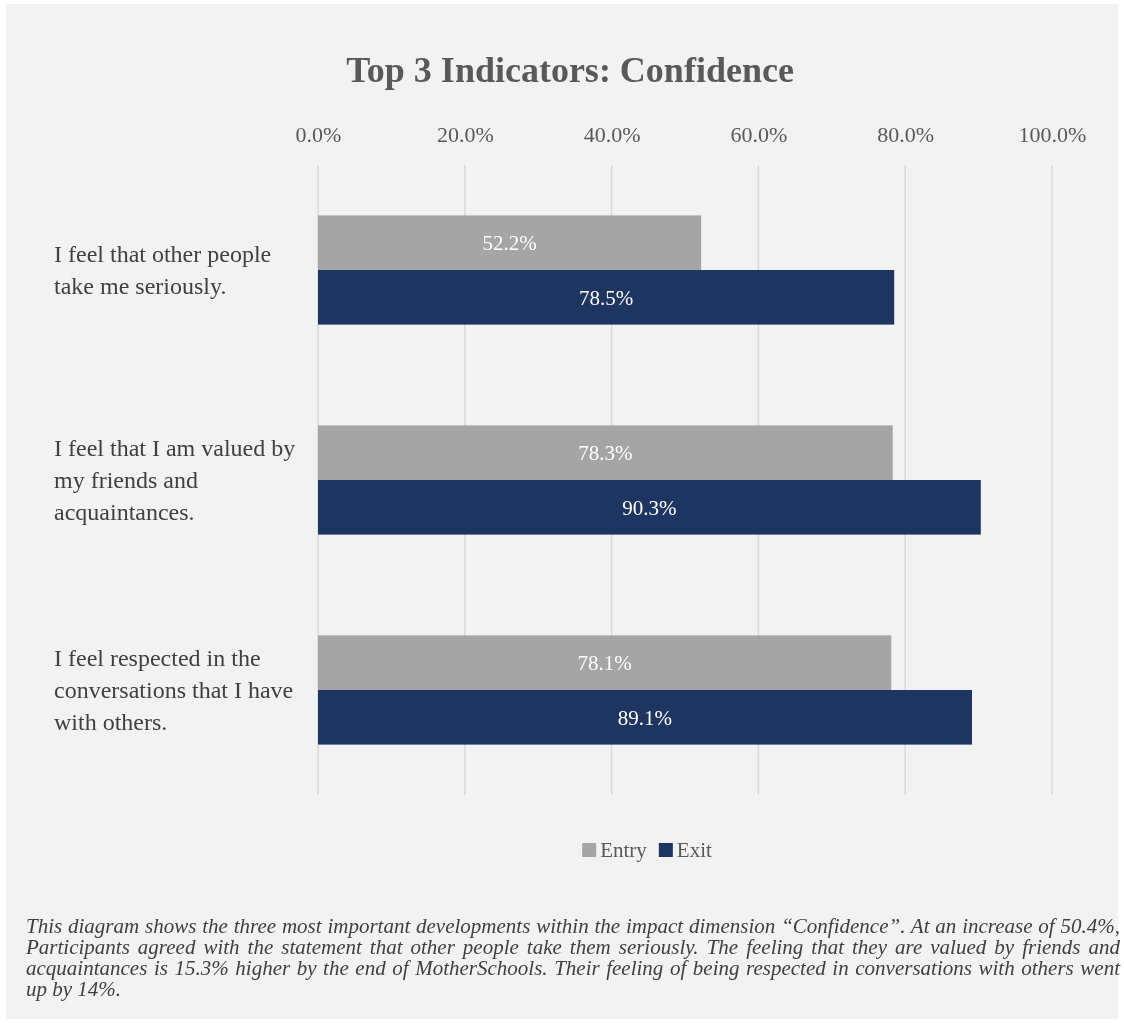  What do you see at coordinates (465, 134) in the screenshot?
I see `x-tick-label: 20.0%` at bounding box center [465, 134].